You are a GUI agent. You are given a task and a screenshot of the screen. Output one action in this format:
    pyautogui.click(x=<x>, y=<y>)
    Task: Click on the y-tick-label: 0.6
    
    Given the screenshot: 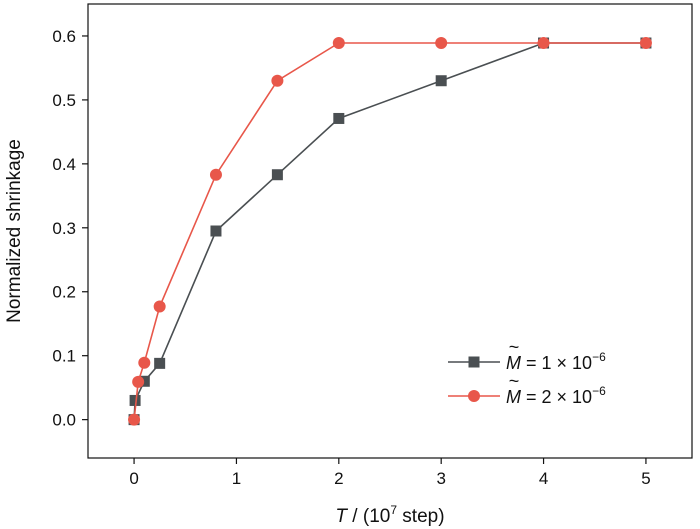 What is the action you would take?
    pyautogui.click(x=64, y=36)
    